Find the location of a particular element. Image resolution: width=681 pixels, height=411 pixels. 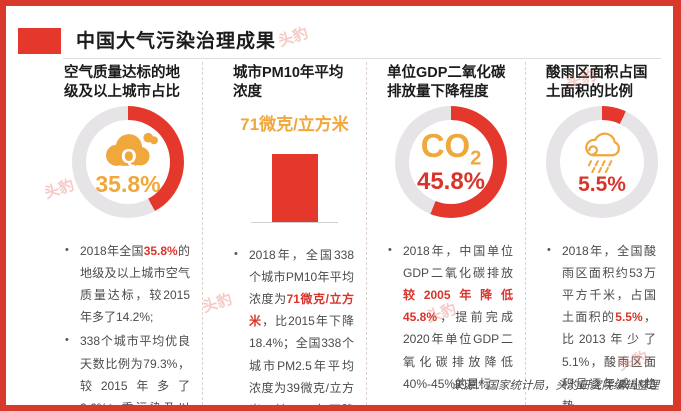

svg-text: Q is located at coordinates (129, 157).